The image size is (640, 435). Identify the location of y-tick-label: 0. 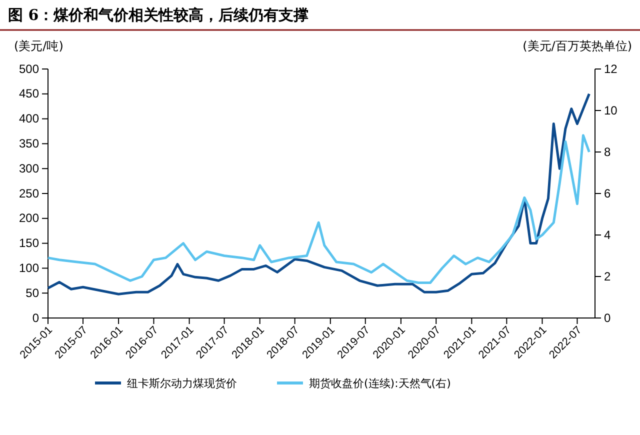
(36, 317).